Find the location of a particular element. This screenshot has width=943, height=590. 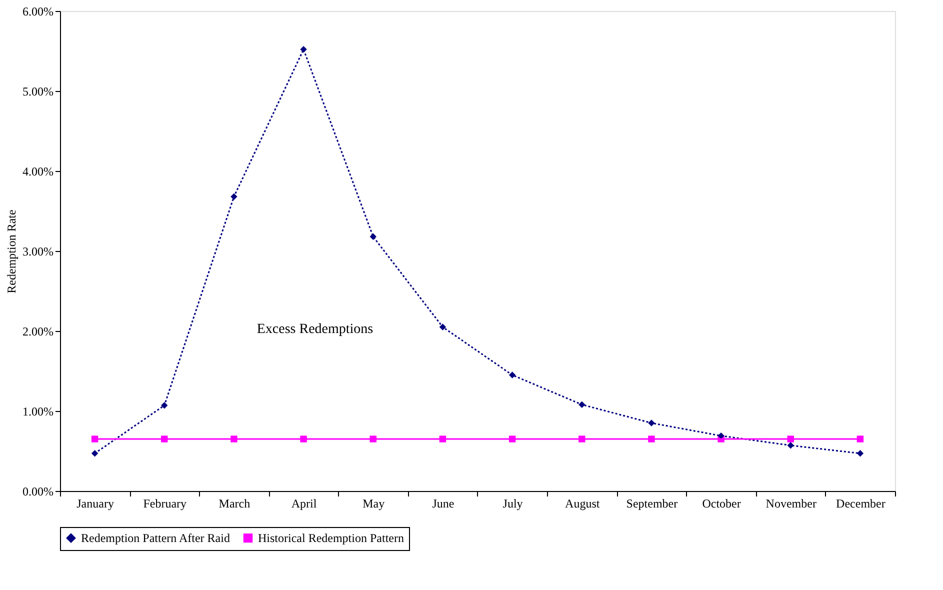

y-tick-label: 0.00% is located at coordinates (38, 491).